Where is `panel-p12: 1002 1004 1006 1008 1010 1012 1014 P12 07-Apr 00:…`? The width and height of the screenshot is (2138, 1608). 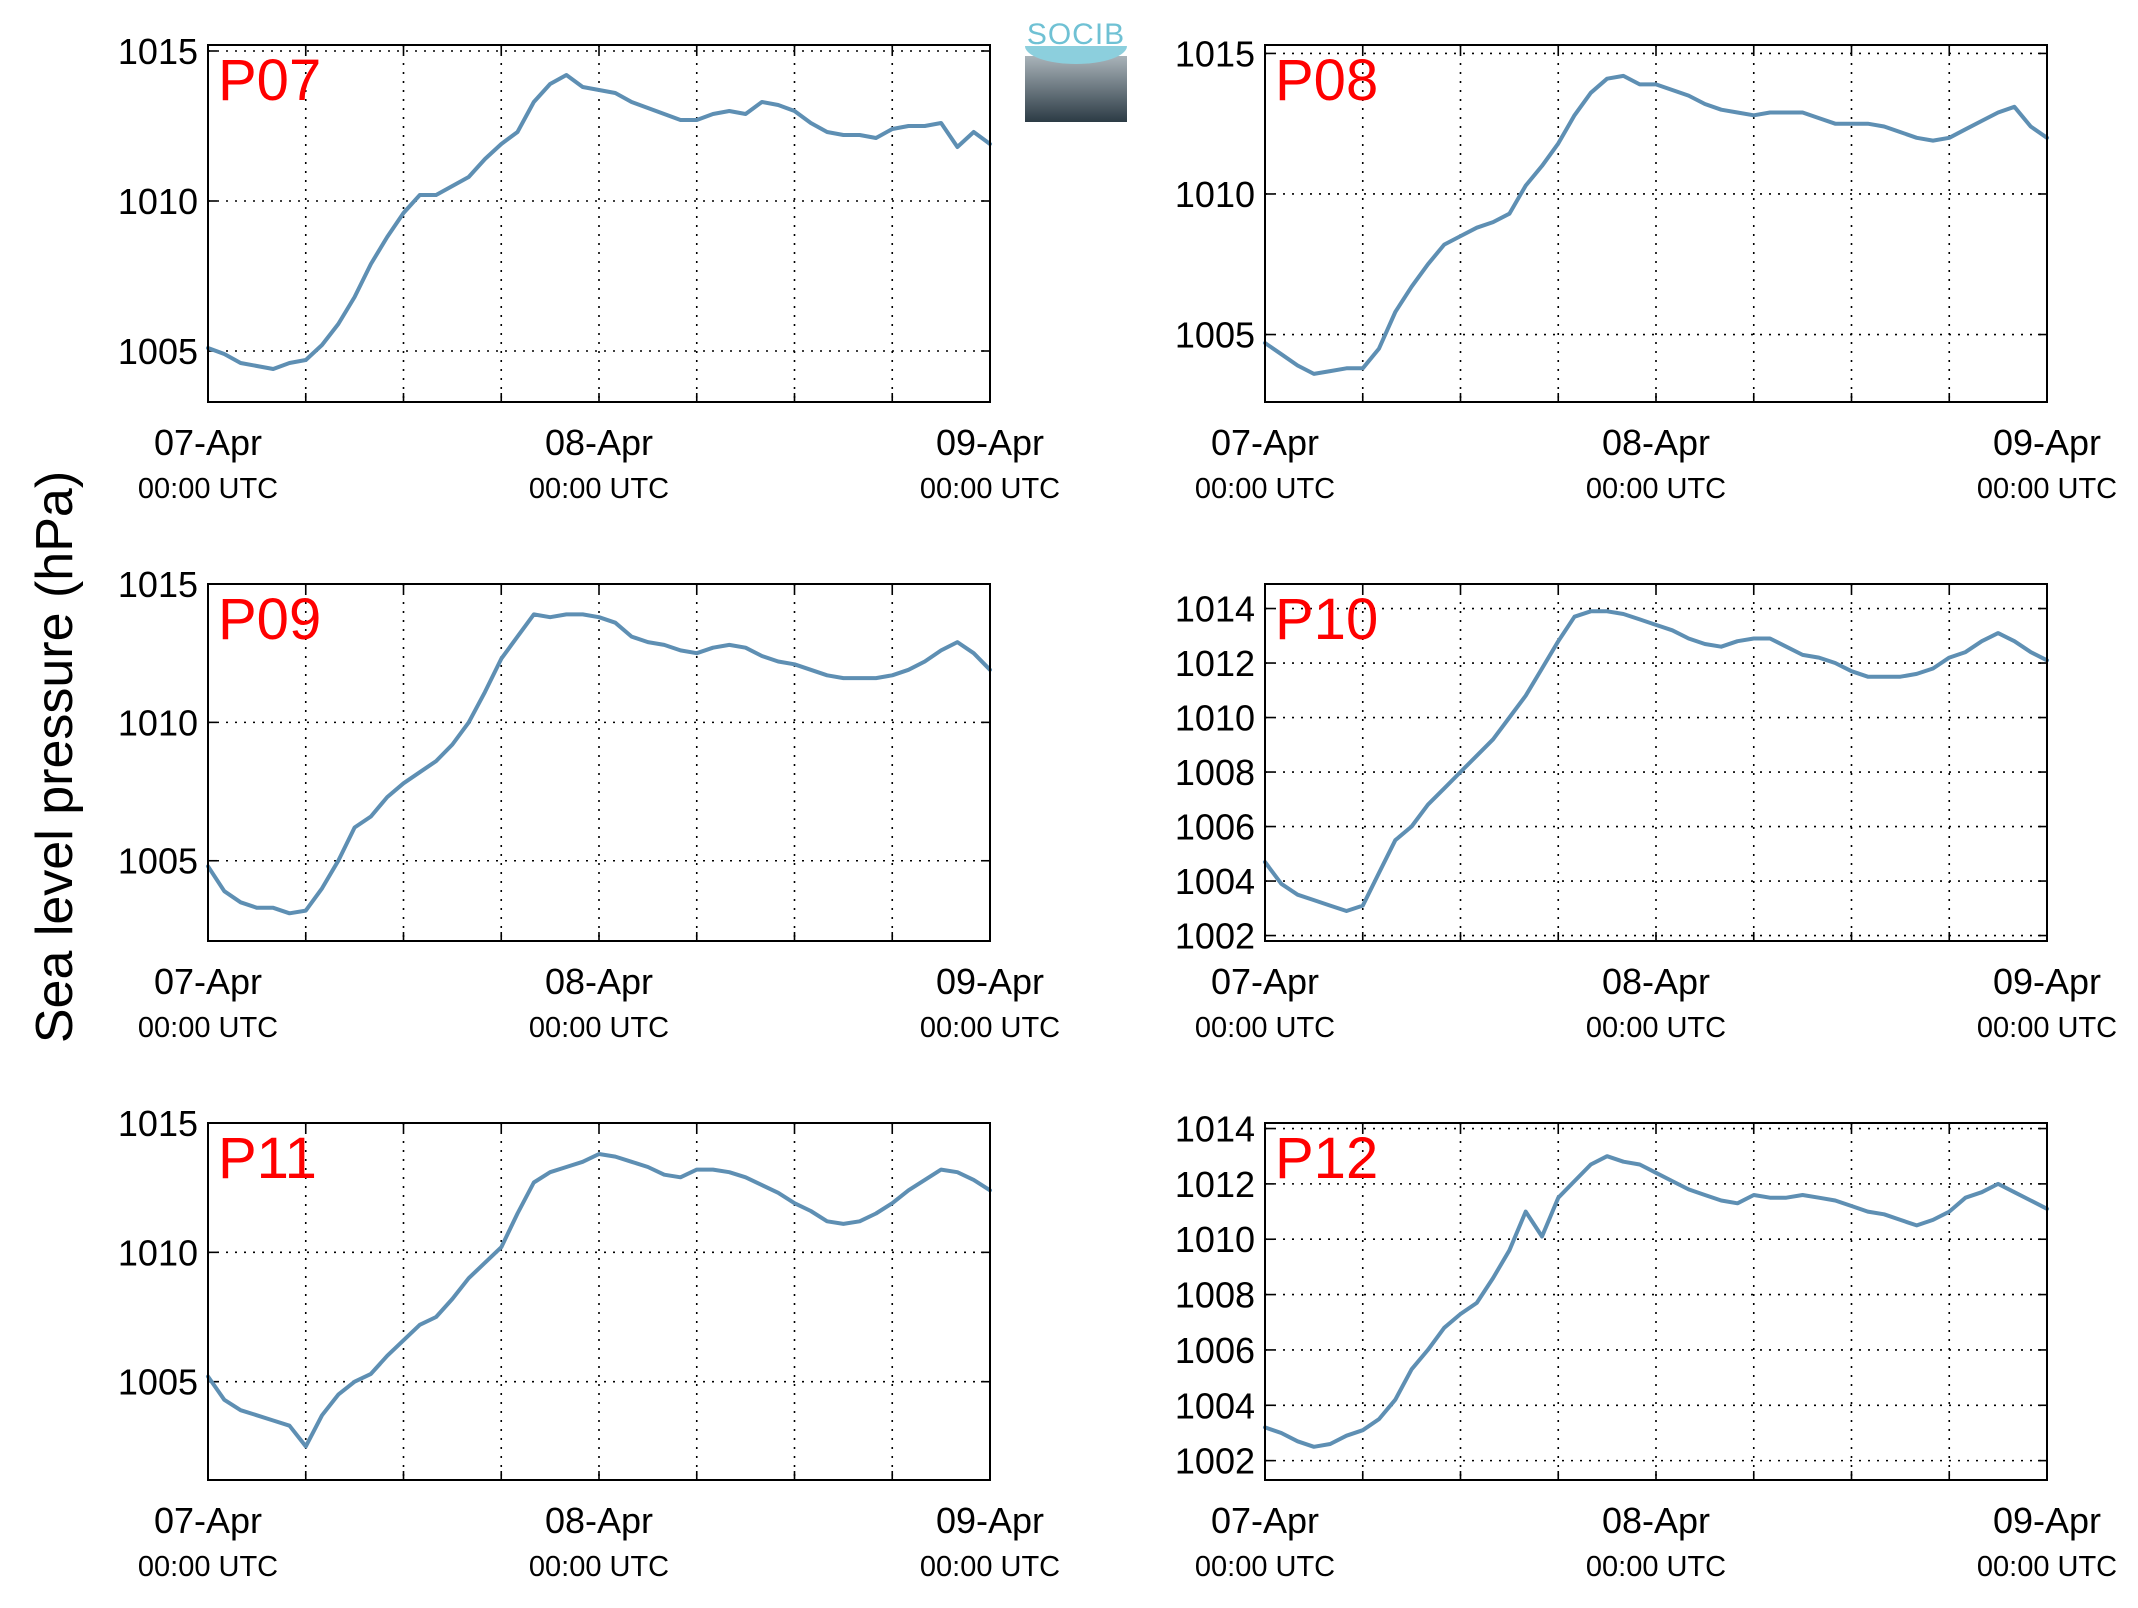
panel-p12: 1002 1004 1006 1008 1010 1012 1014 P12 07-Apr 00:… is located at coordinates (1646, 1346).